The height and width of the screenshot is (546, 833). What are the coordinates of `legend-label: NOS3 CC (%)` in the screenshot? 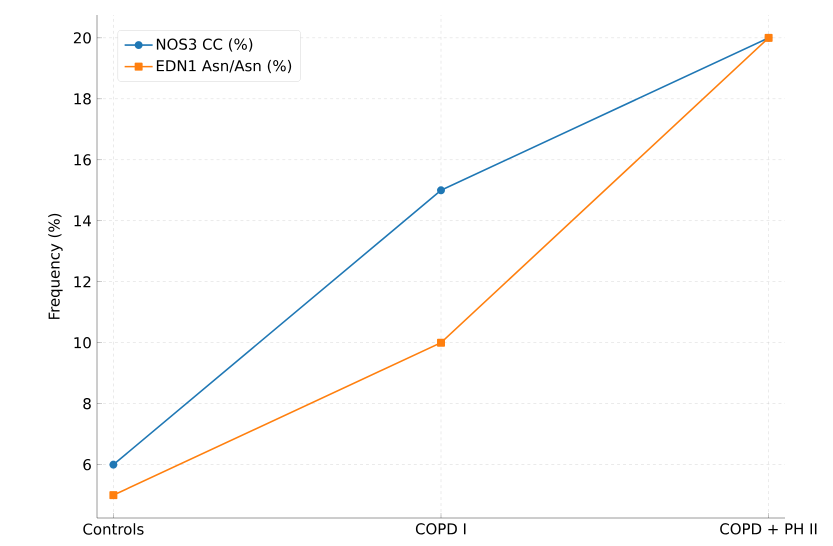 It's located at (204, 45).